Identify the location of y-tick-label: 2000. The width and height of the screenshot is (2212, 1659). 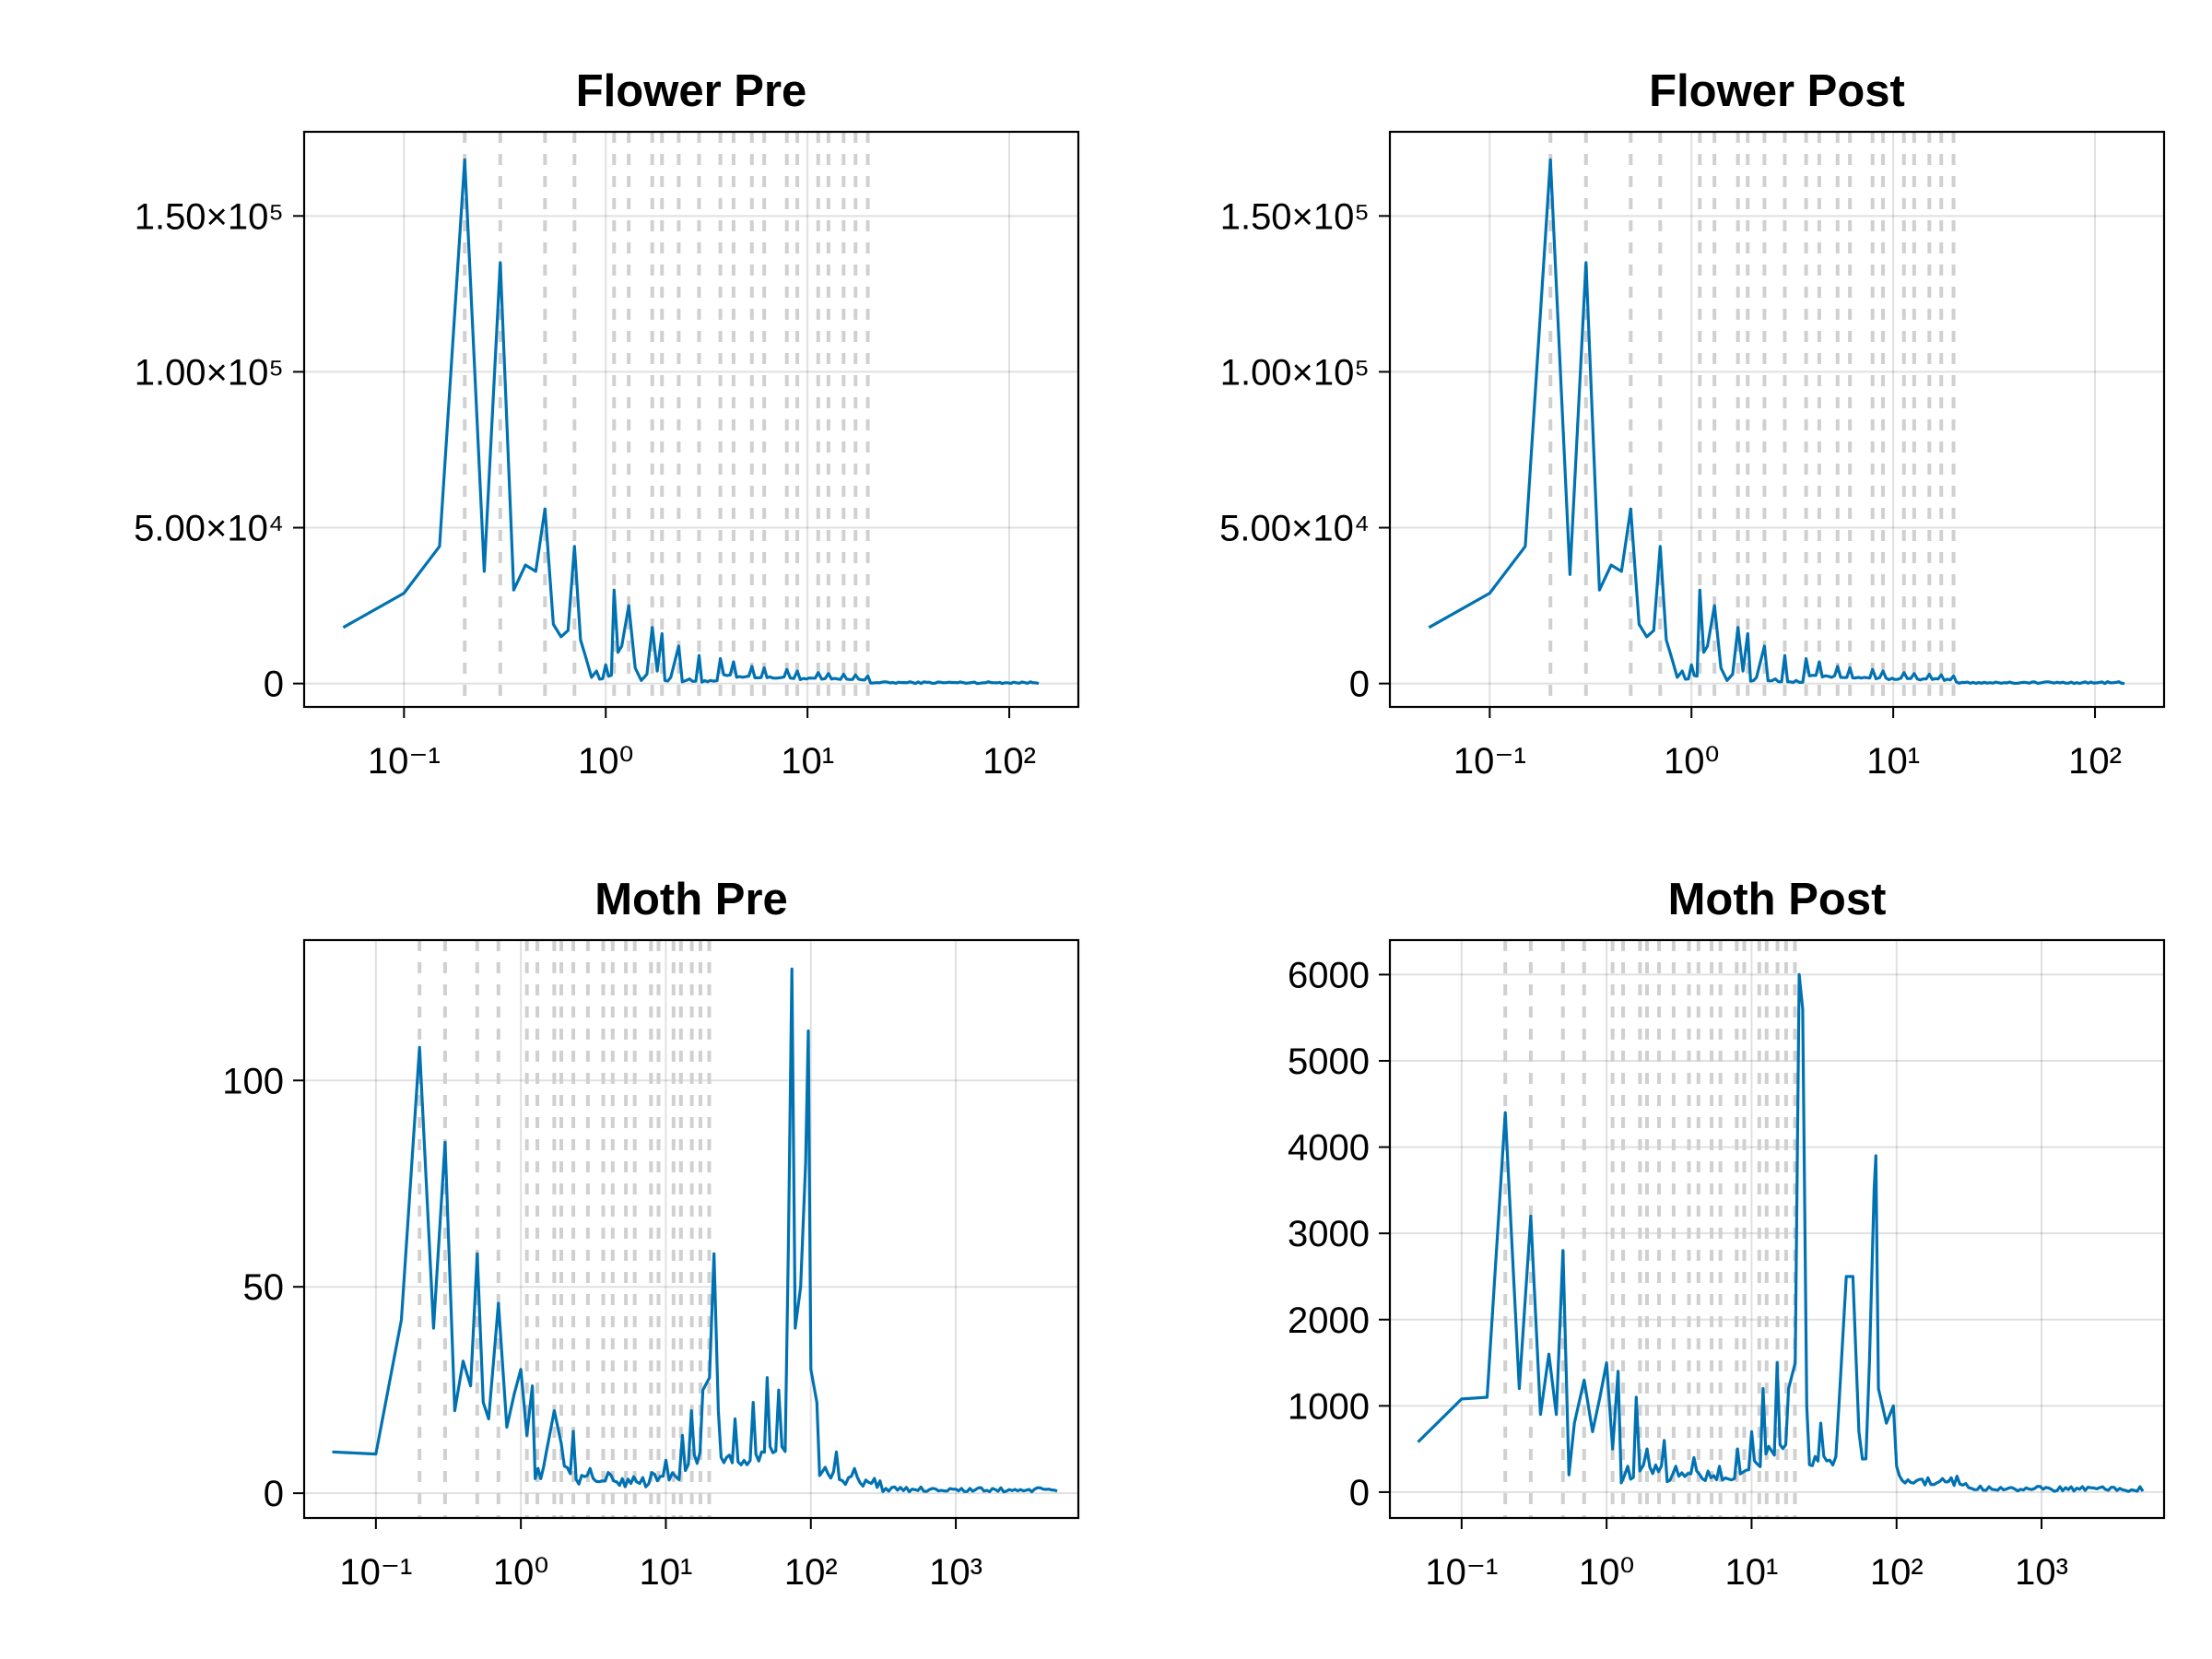
(1329, 1320).